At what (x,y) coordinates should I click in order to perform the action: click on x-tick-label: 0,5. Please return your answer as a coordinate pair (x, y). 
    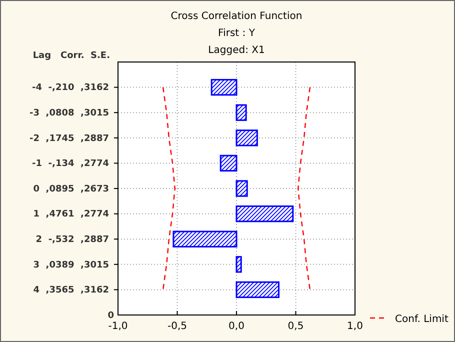
    Looking at the image, I should click on (296, 326).